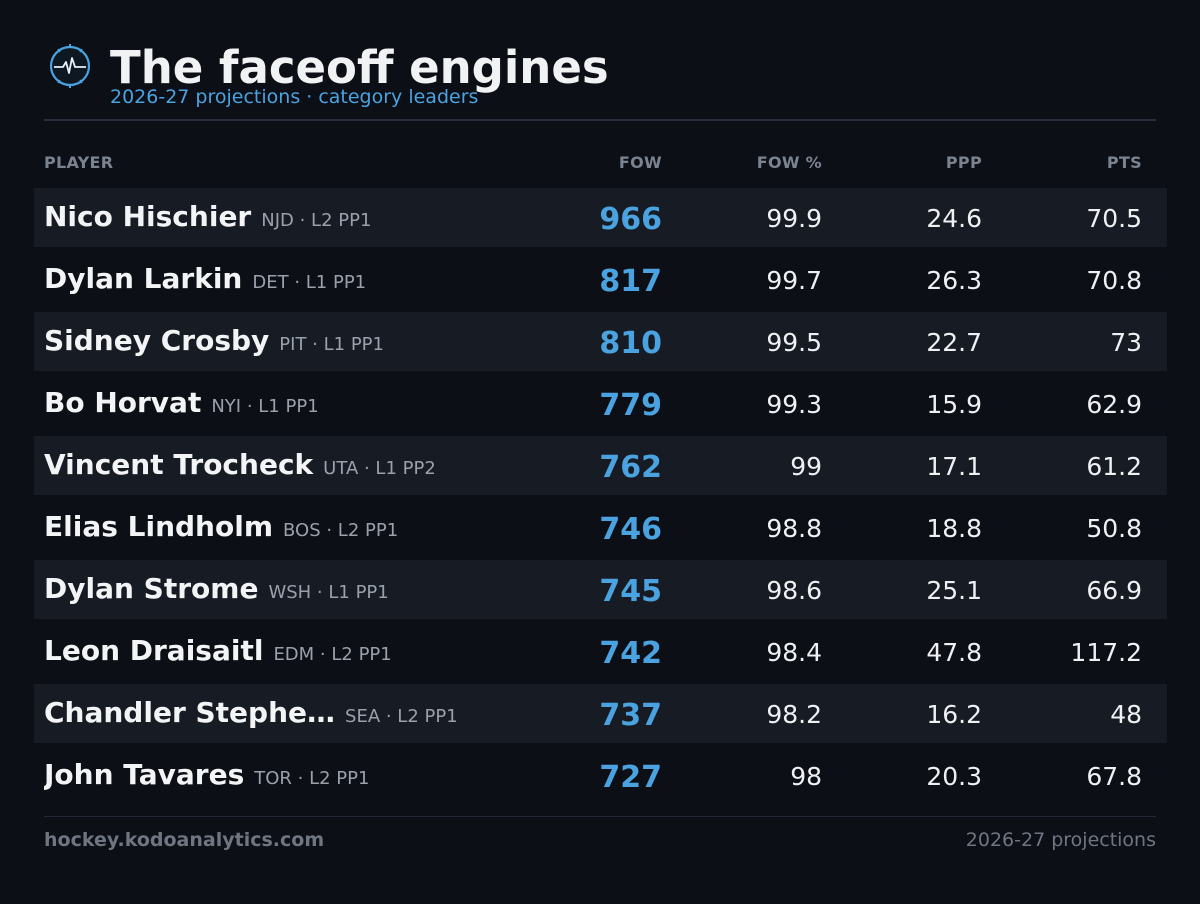 The image size is (1200, 904). I want to click on player-name: Leon Draisaitl, so click(154, 650).